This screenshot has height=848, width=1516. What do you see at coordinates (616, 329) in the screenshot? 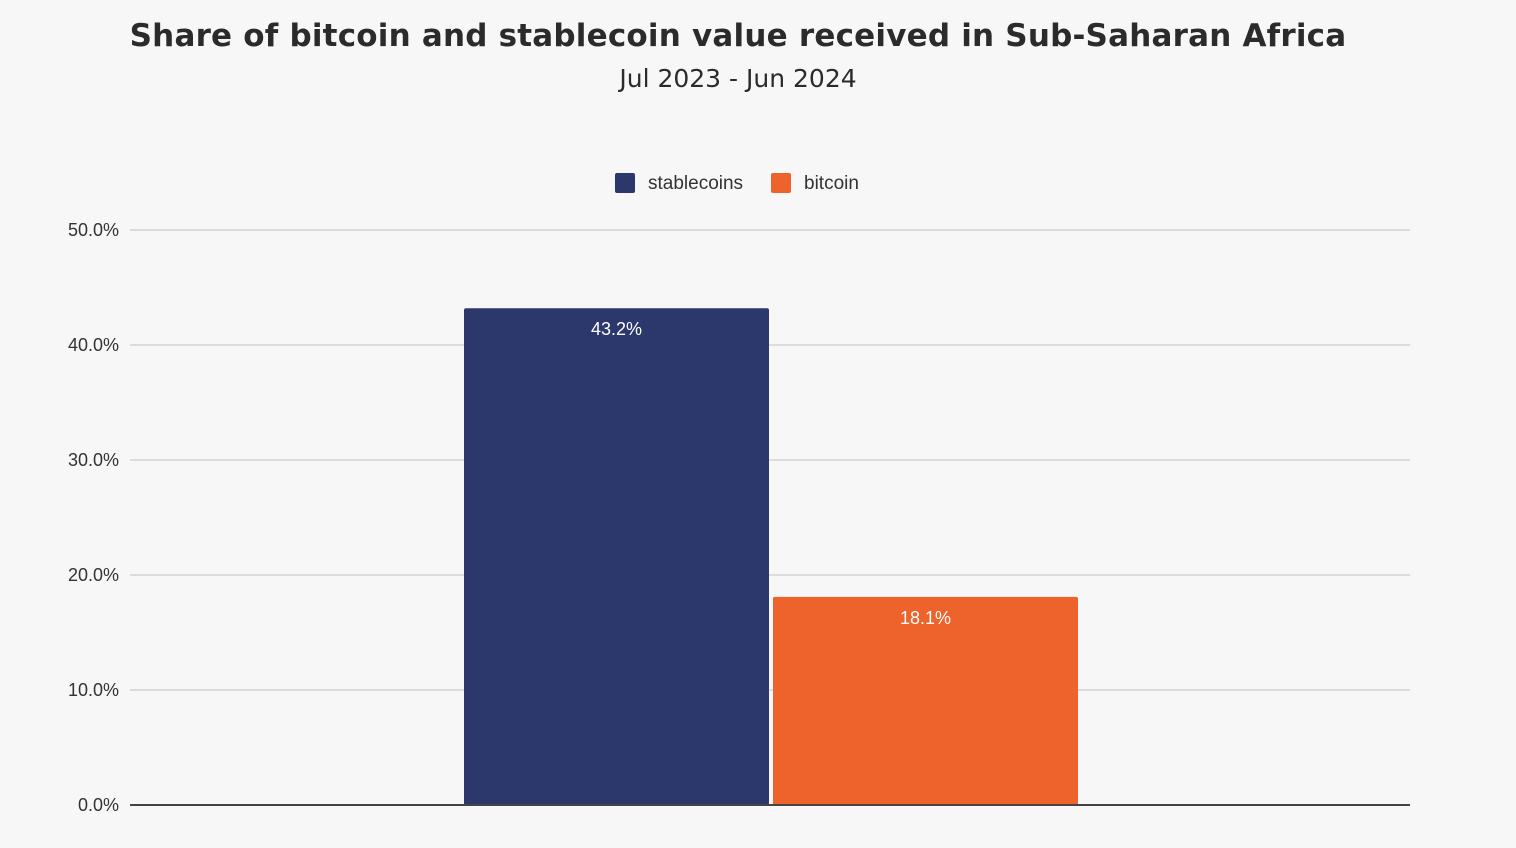
I see `bar-value-label: 43.2%` at bounding box center [616, 329].